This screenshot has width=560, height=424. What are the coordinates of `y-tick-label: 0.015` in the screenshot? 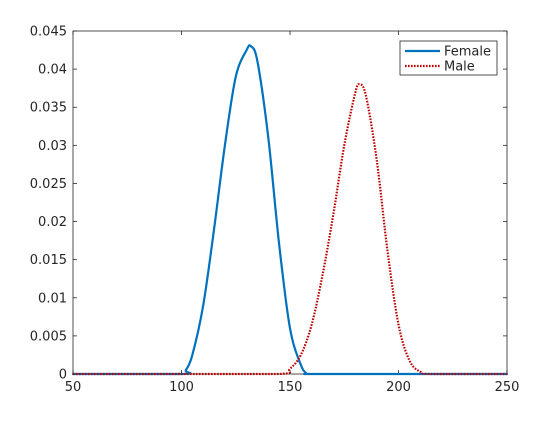 It's located at (48, 260).